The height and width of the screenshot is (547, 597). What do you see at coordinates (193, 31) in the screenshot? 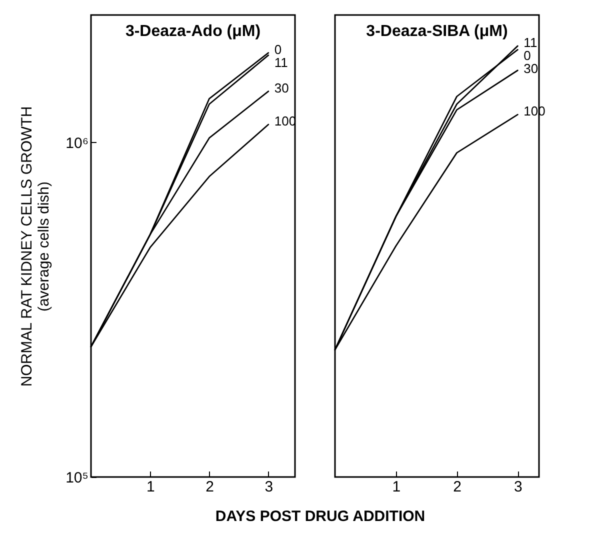
I see `text: 3-Deaza-Ado (μM)` at bounding box center [193, 31].